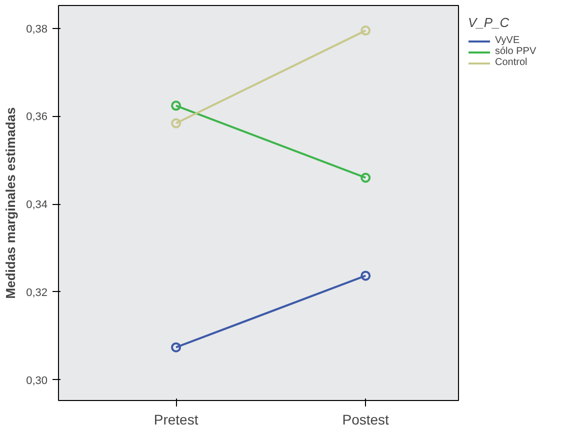 The width and height of the screenshot is (566, 448). Describe the element at coordinates (489, 22) in the screenshot. I see `legend-title: V_P_C` at that location.